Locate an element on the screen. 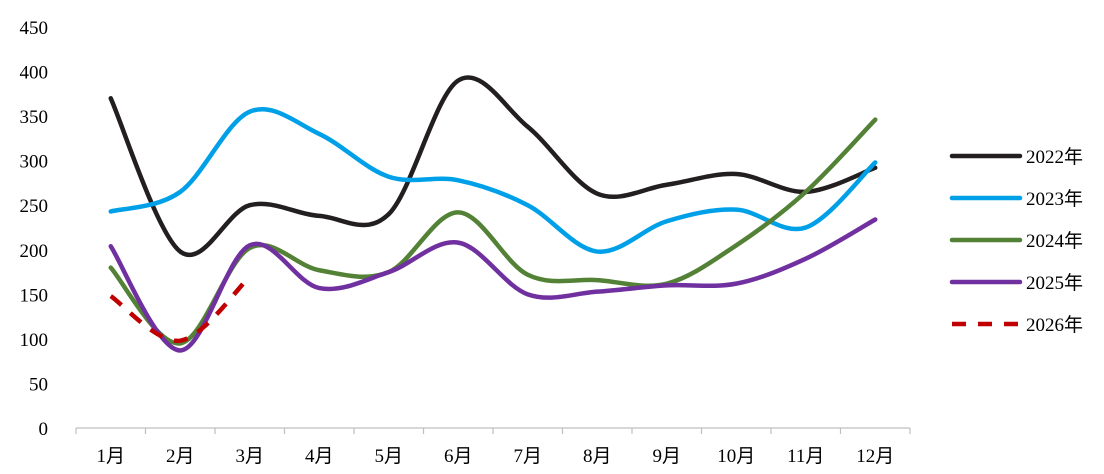 The image size is (1104, 474). x-tick-label: 3月 is located at coordinates (249, 456).